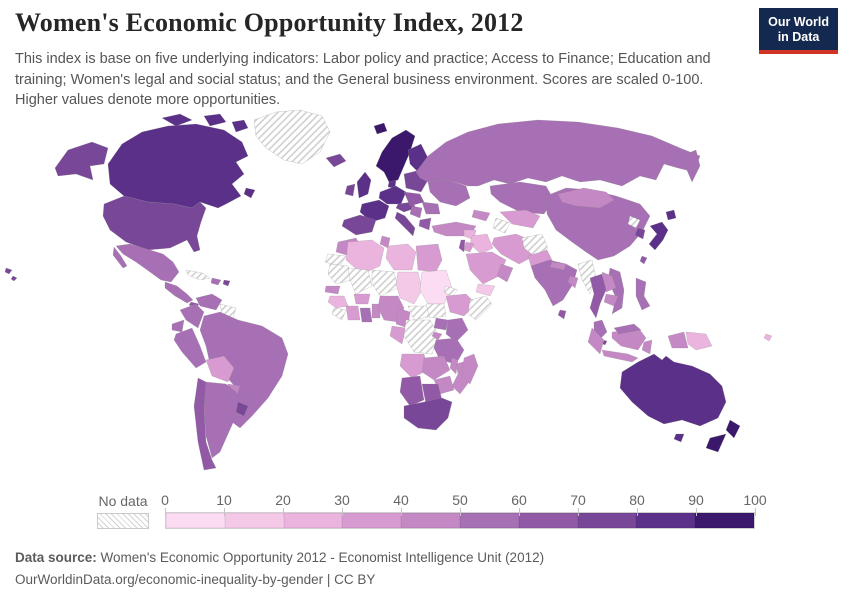 This screenshot has width=850, height=600. I want to click on country-nepal, so click(558, 266).